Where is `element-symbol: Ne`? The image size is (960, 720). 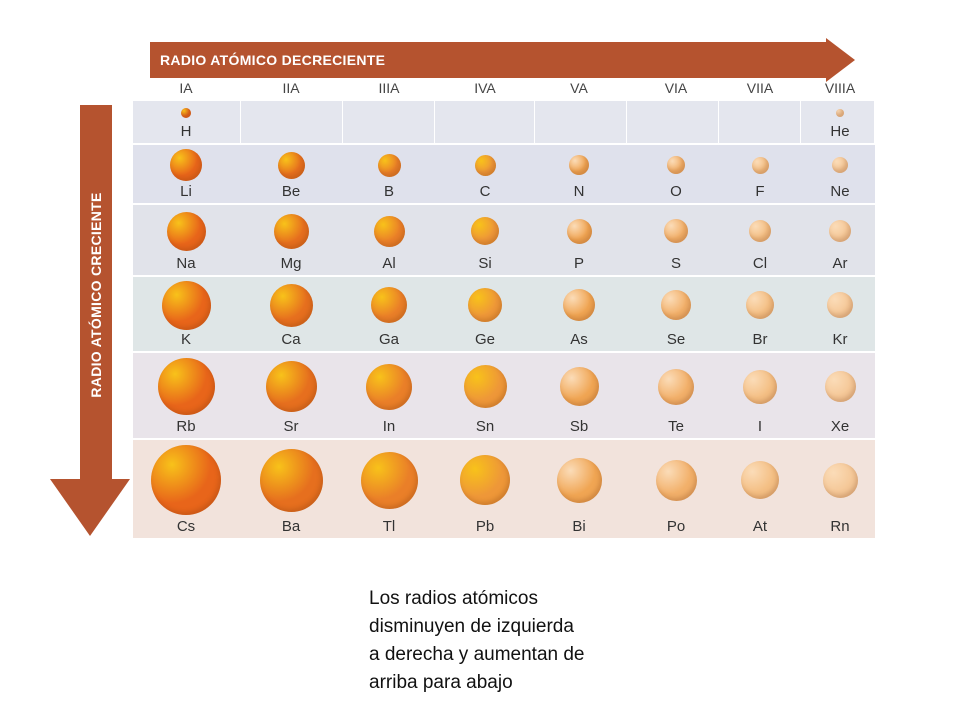
element-symbol: Ne is located at coordinates (840, 191).